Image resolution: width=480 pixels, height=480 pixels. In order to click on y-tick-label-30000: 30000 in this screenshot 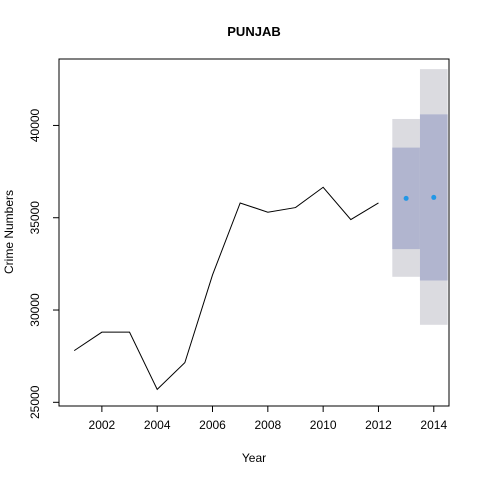, I will do `click(35, 310)`.